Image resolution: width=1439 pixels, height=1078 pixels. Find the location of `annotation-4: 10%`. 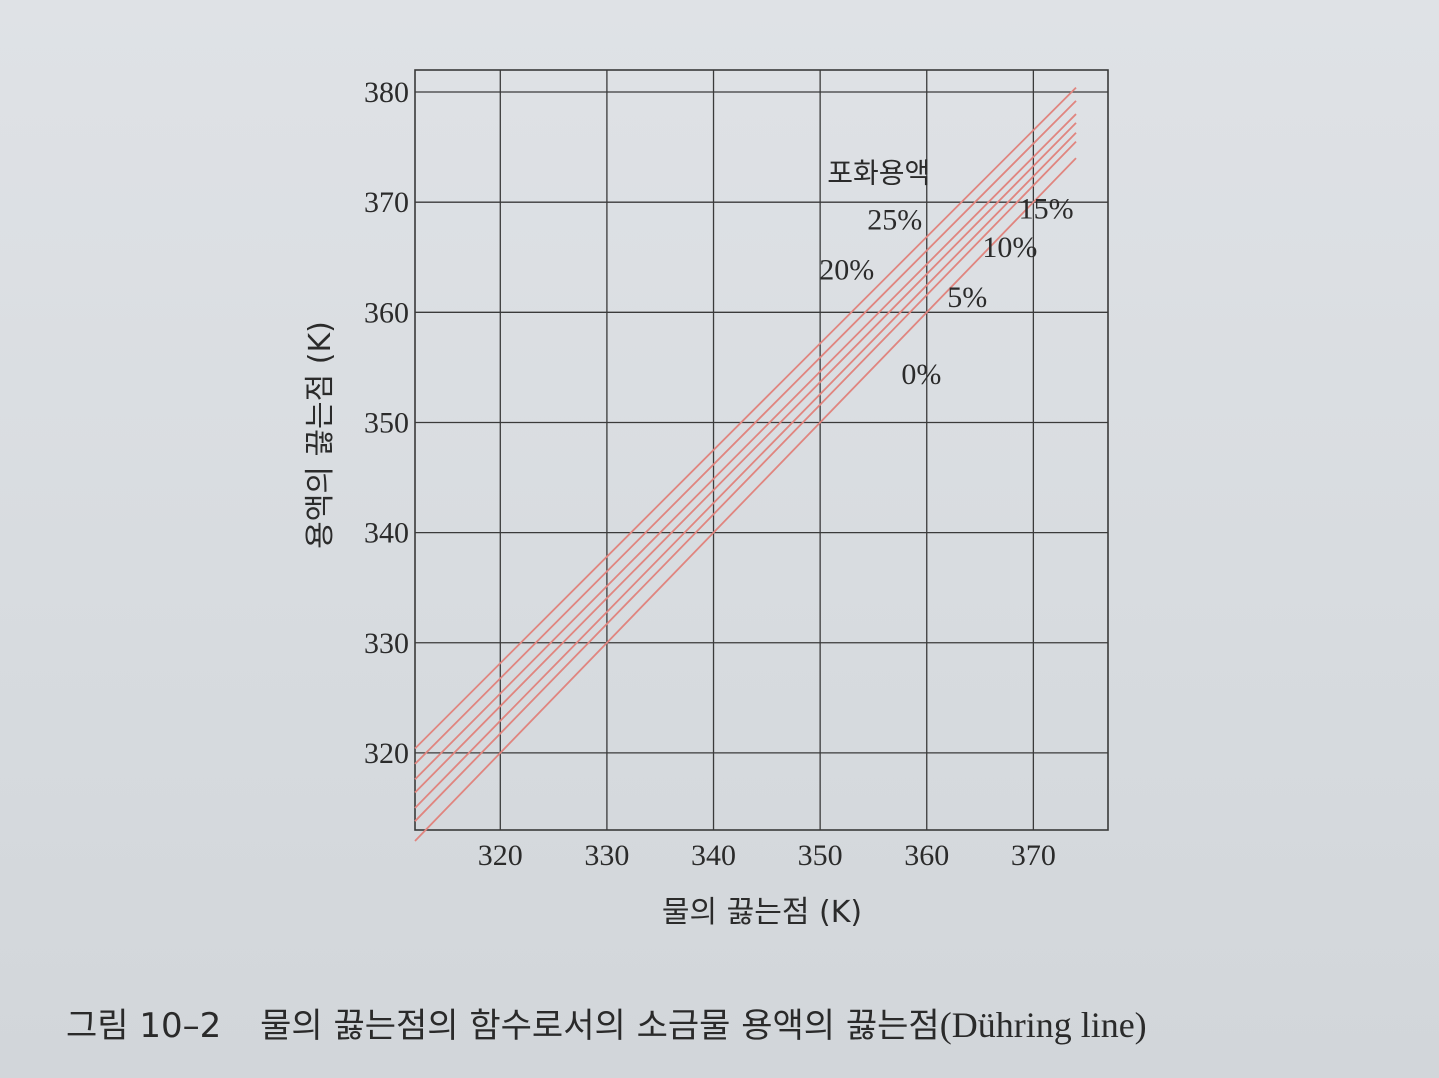

annotation-4: 10% is located at coordinates (1009, 247).